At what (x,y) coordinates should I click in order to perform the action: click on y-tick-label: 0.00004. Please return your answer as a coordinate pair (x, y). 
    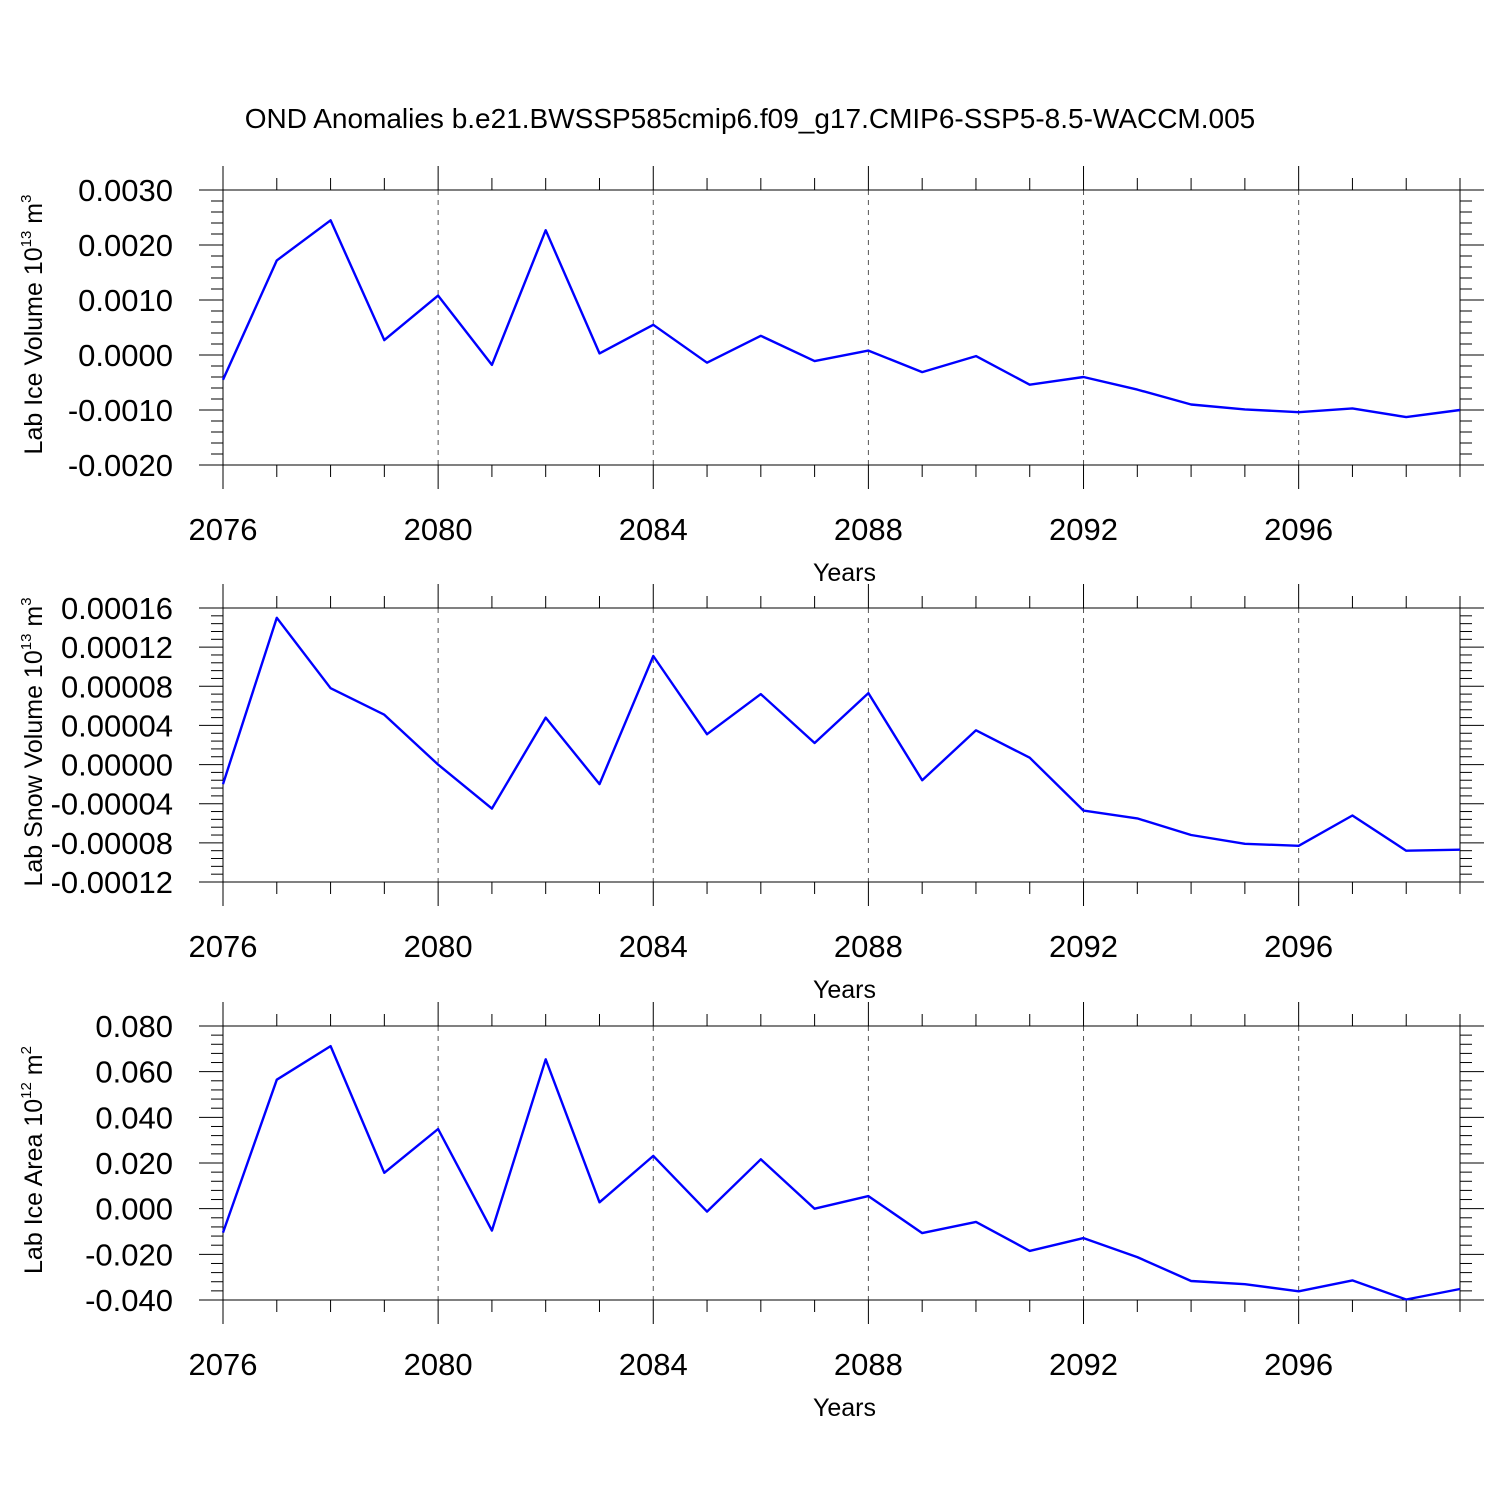
    Looking at the image, I should click on (117, 725).